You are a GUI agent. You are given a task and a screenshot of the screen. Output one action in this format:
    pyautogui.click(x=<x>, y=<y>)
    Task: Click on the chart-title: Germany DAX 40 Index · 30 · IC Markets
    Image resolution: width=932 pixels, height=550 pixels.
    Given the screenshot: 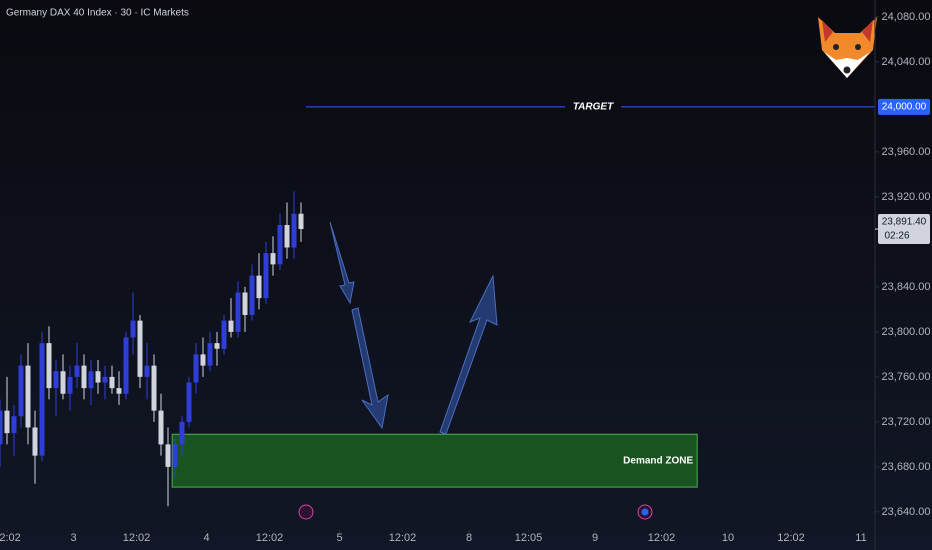 What is the action you would take?
    pyautogui.click(x=97, y=13)
    